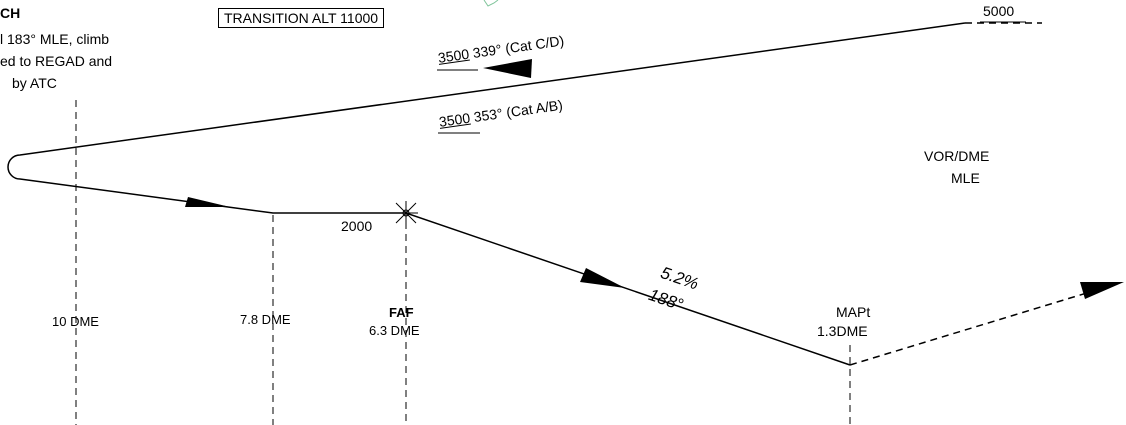 The height and width of the screenshot is (425, 1126). What do you see at coordinates (491, 3) in the screenshot?
I see `map-fragment-icon` at bounding box center [491, 3].